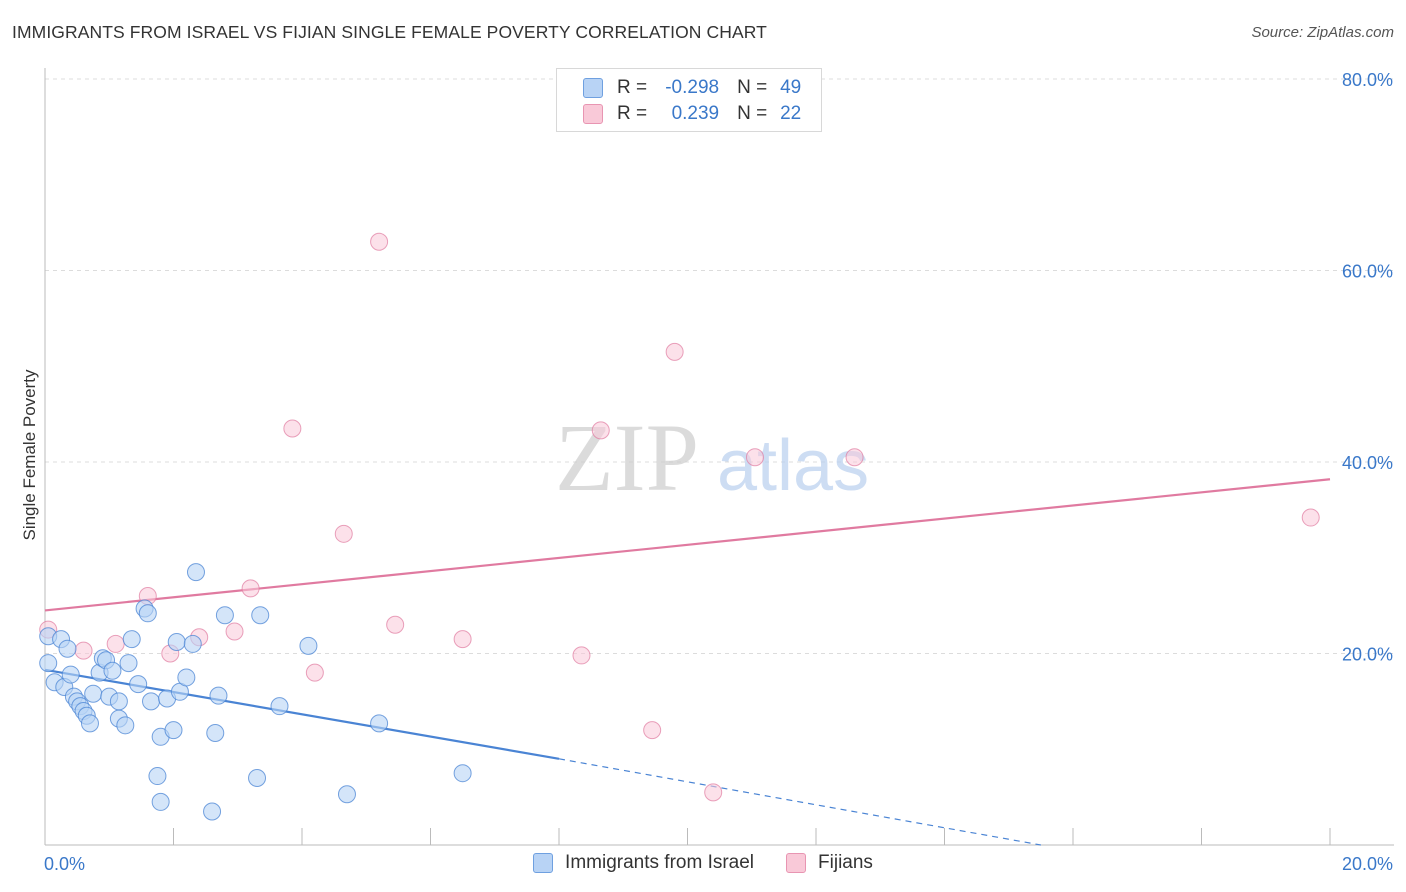 The width and height of the screenshot is (1406, 892). Describe the element at coordinates (29, 455) in the screenshot. I see `y-axis-label: Single Female Poverty` at that location.